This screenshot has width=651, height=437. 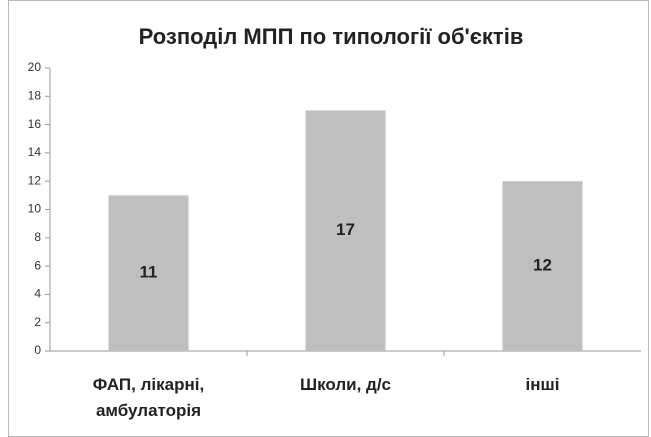 What do you see at coordinates (331, 36) in the screenshot?
I see `chart-title: Розподіл МПП по типології об'єктів` at bounding box center [331, 36].